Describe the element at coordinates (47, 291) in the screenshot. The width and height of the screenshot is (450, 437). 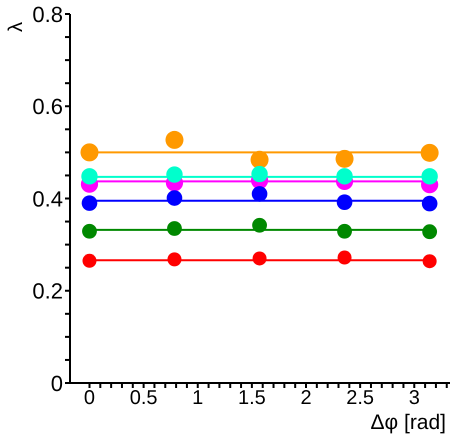
I see `y-tick-label: 0.2` at that location.